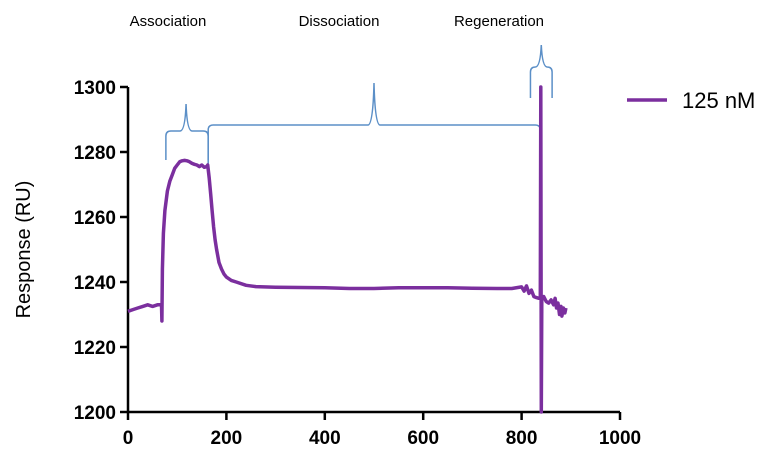 This screenshot has height=455, width=773. I want to click on annotation-bracket-regeneration, so click(541, 71).